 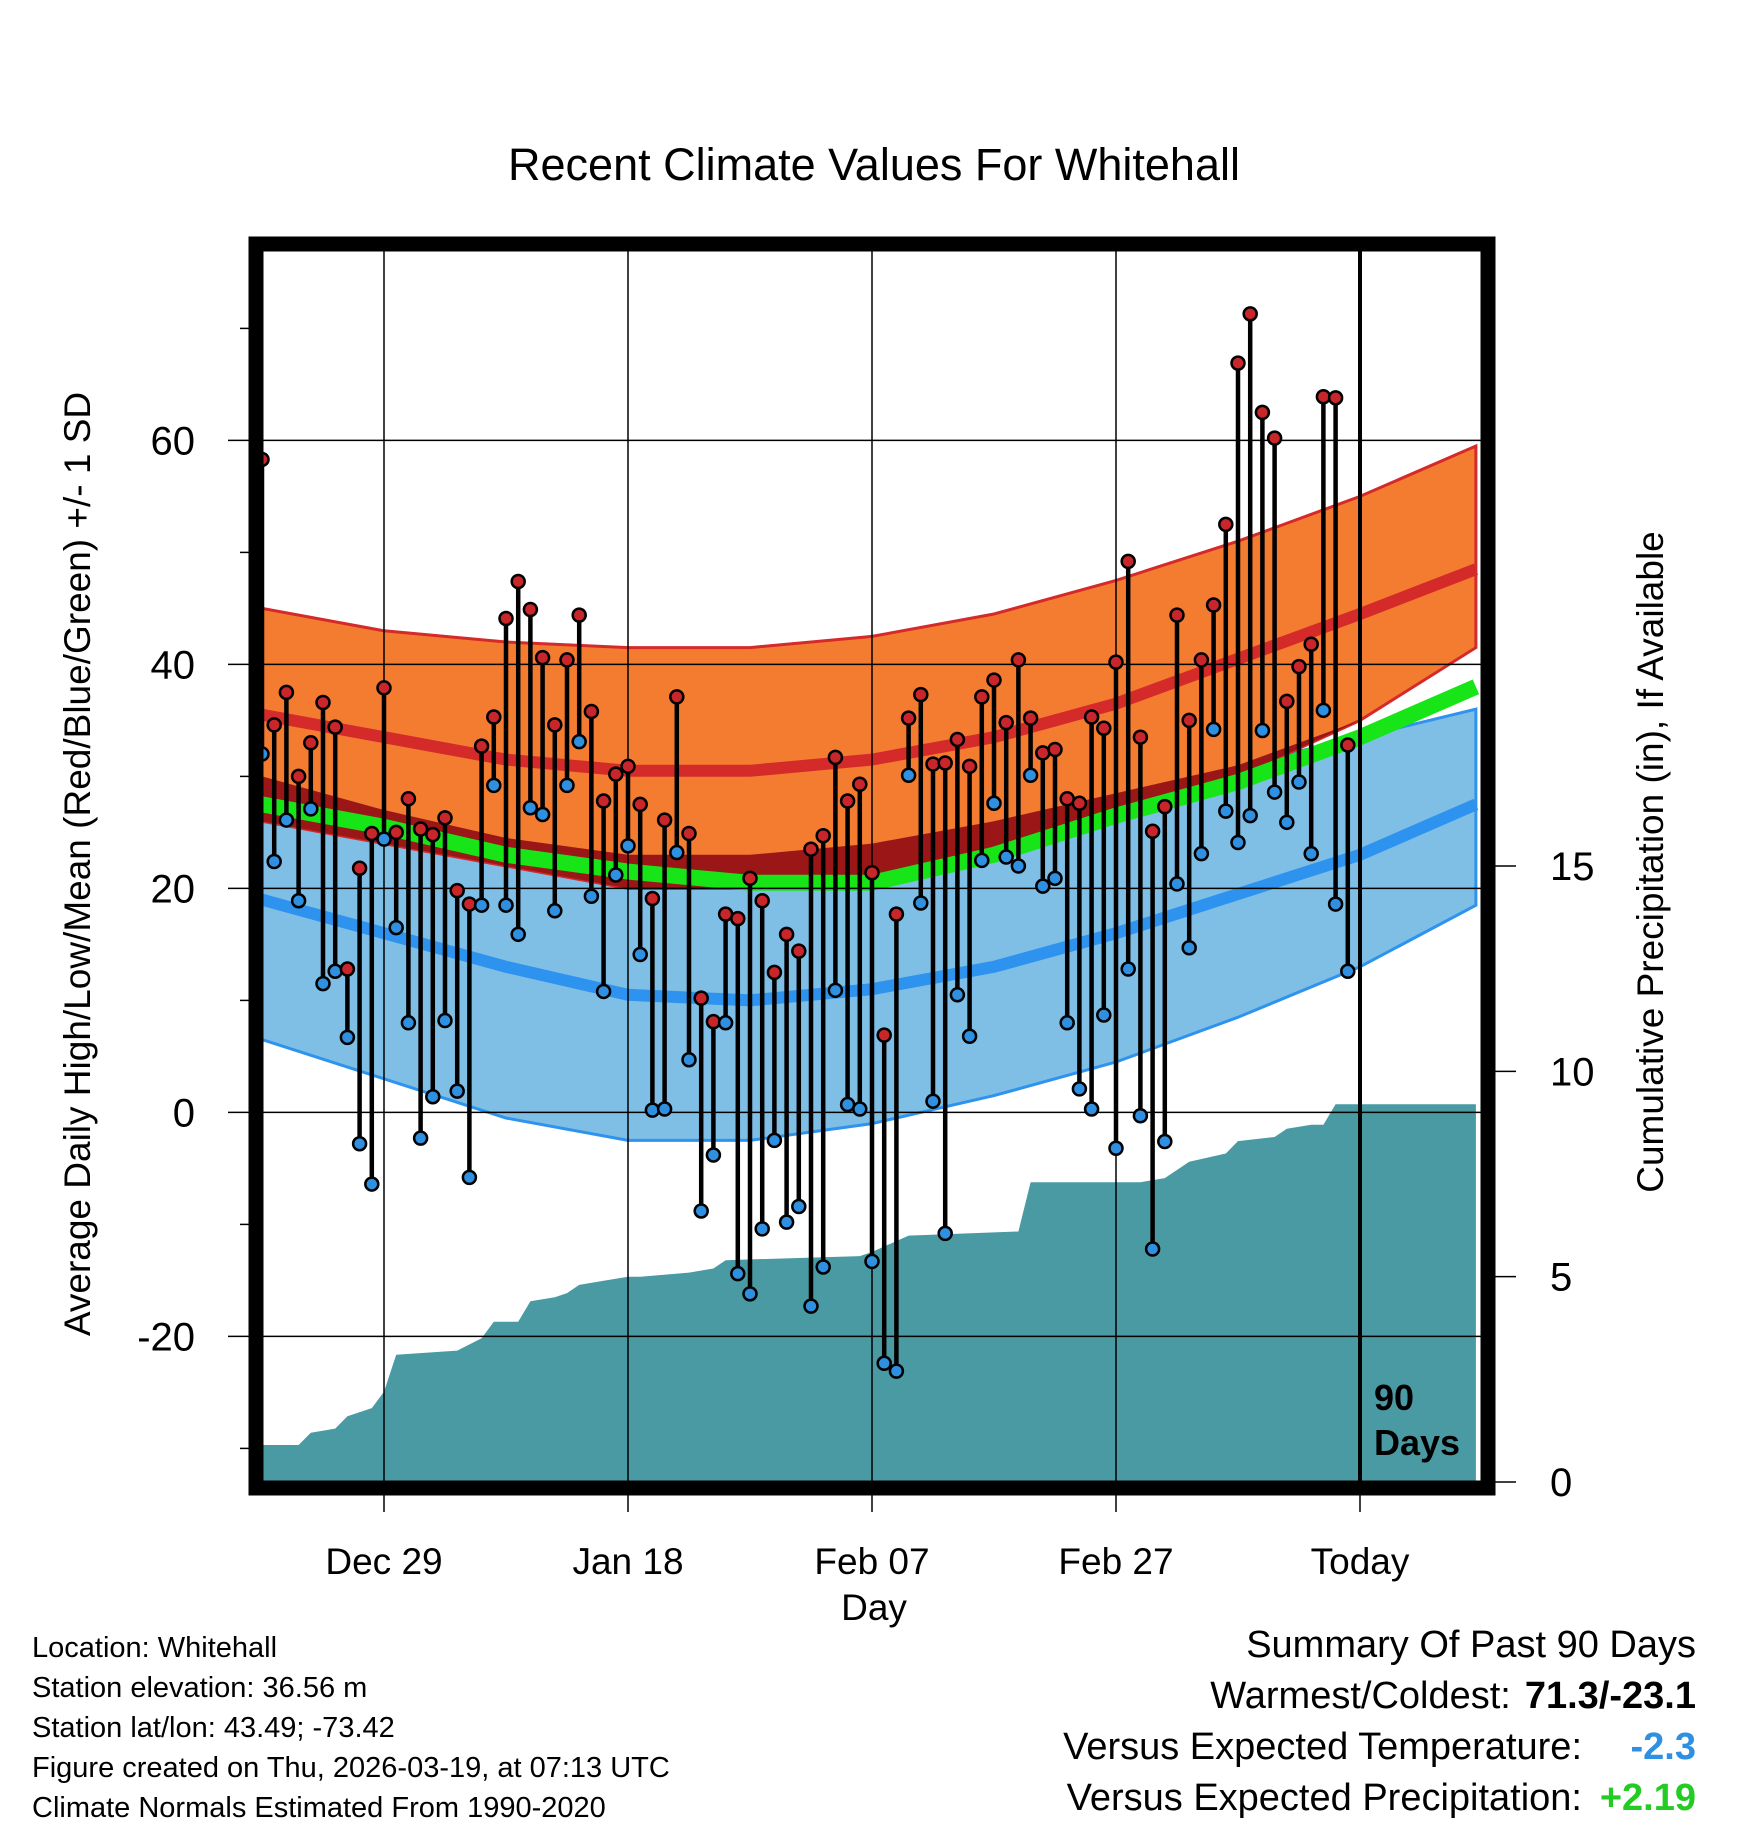 I want to click on today-days-count: 90, so click(x=1394, y=1397).